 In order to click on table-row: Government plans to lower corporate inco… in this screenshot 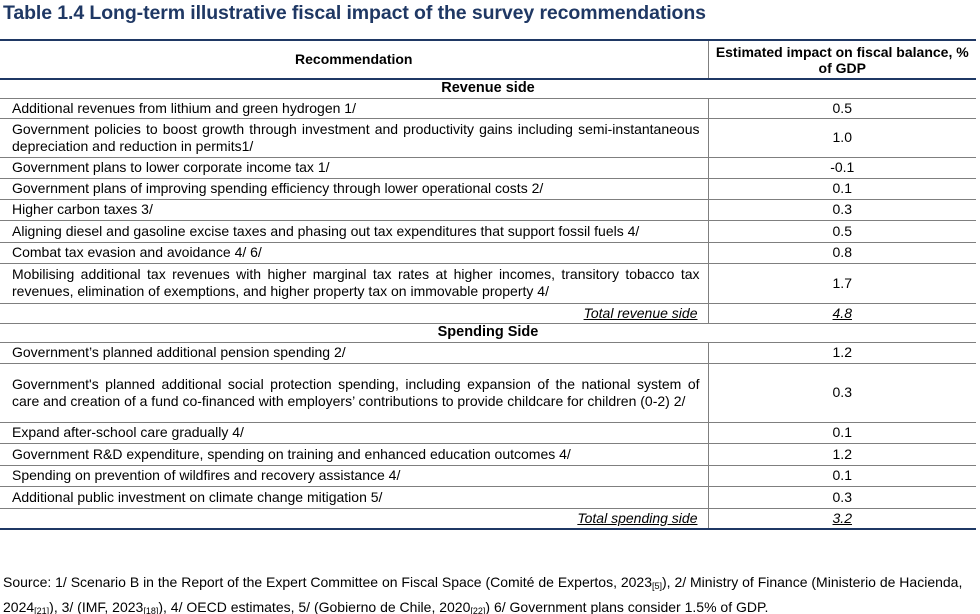, I will do `click(488, 168)`.